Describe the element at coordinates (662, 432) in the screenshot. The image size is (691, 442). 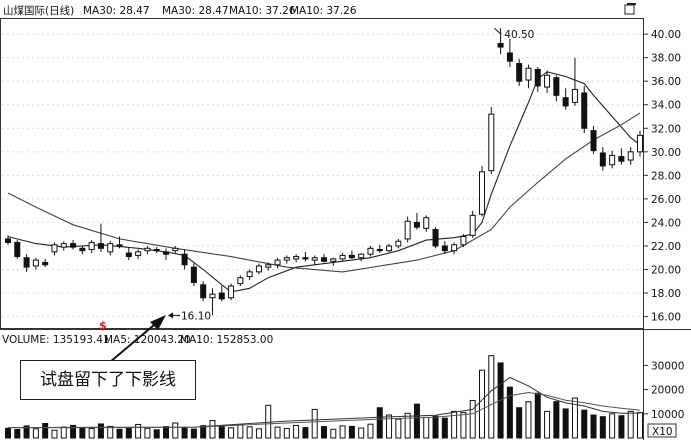
I see `unit-label: X10` at that location.